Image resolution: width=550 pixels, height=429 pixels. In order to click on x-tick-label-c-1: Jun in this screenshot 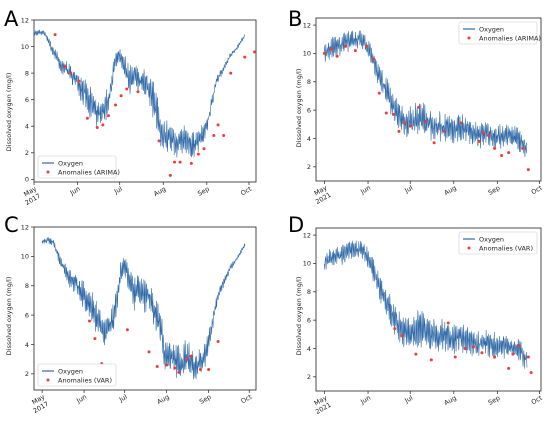, I will do `click(81, 399)`.